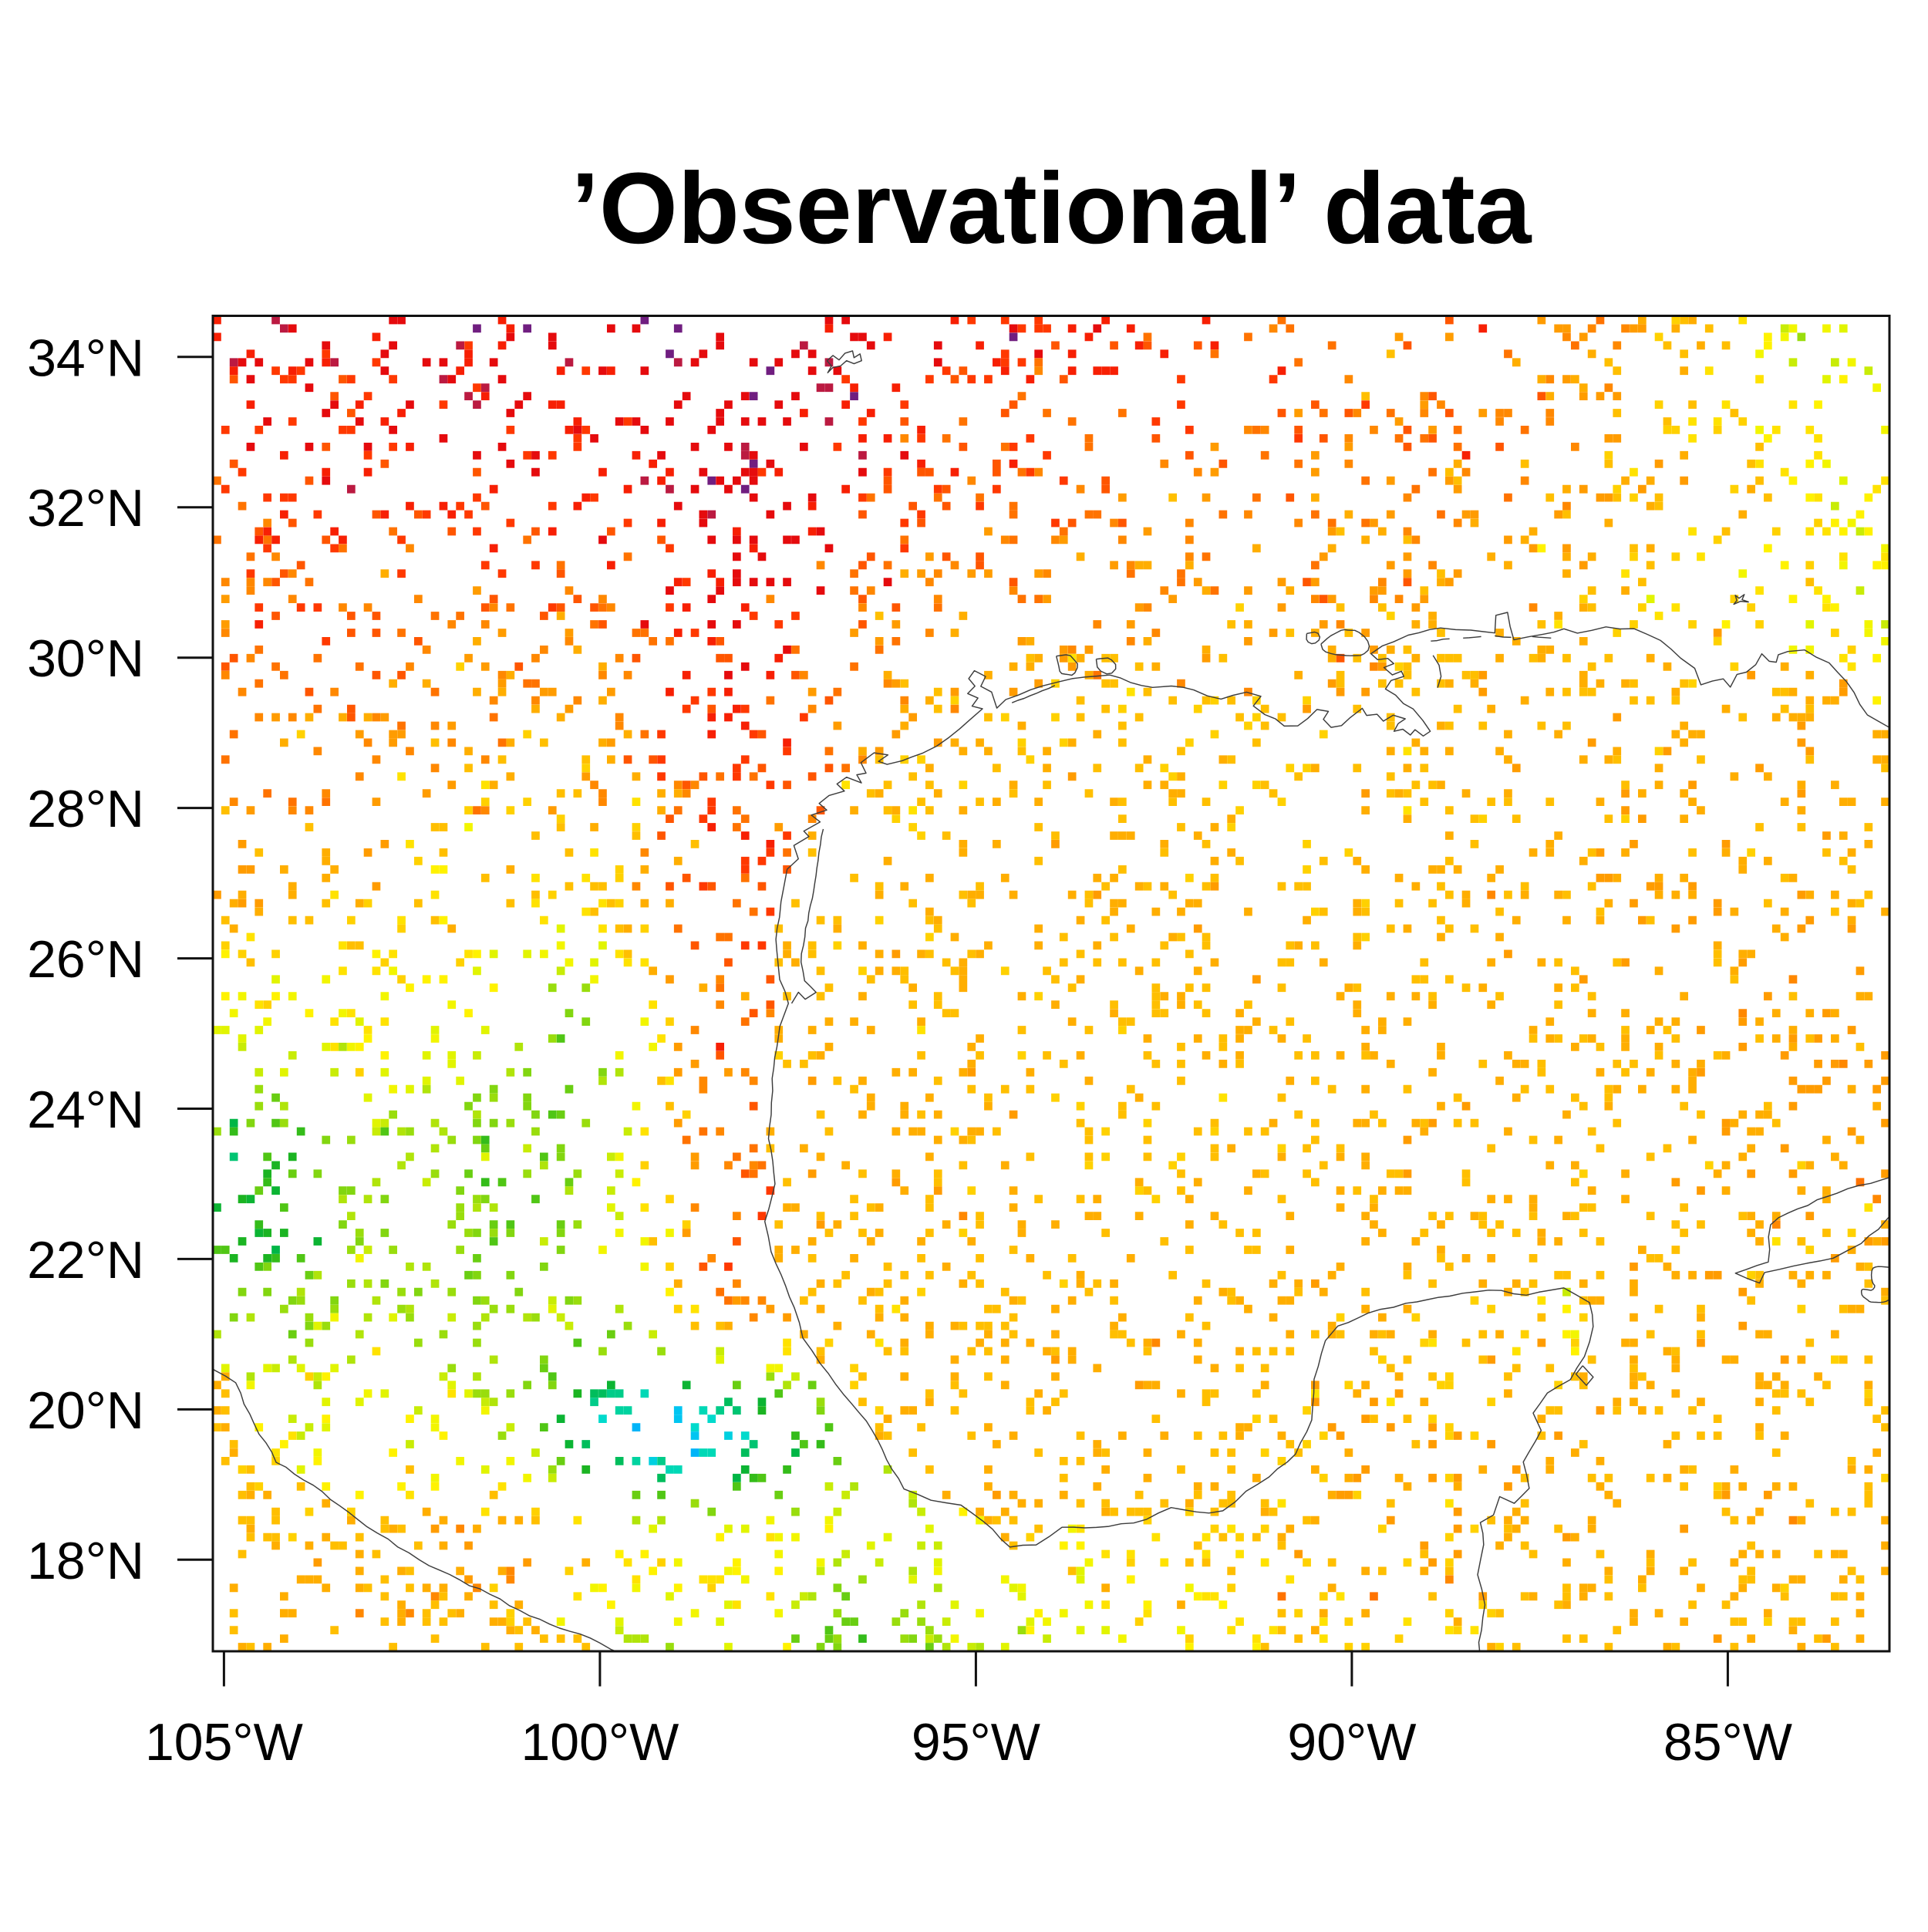 This screenshot has width=1928, height=1932. I want to click on svg-text: ’Observational’ data, so click(1051, 208).